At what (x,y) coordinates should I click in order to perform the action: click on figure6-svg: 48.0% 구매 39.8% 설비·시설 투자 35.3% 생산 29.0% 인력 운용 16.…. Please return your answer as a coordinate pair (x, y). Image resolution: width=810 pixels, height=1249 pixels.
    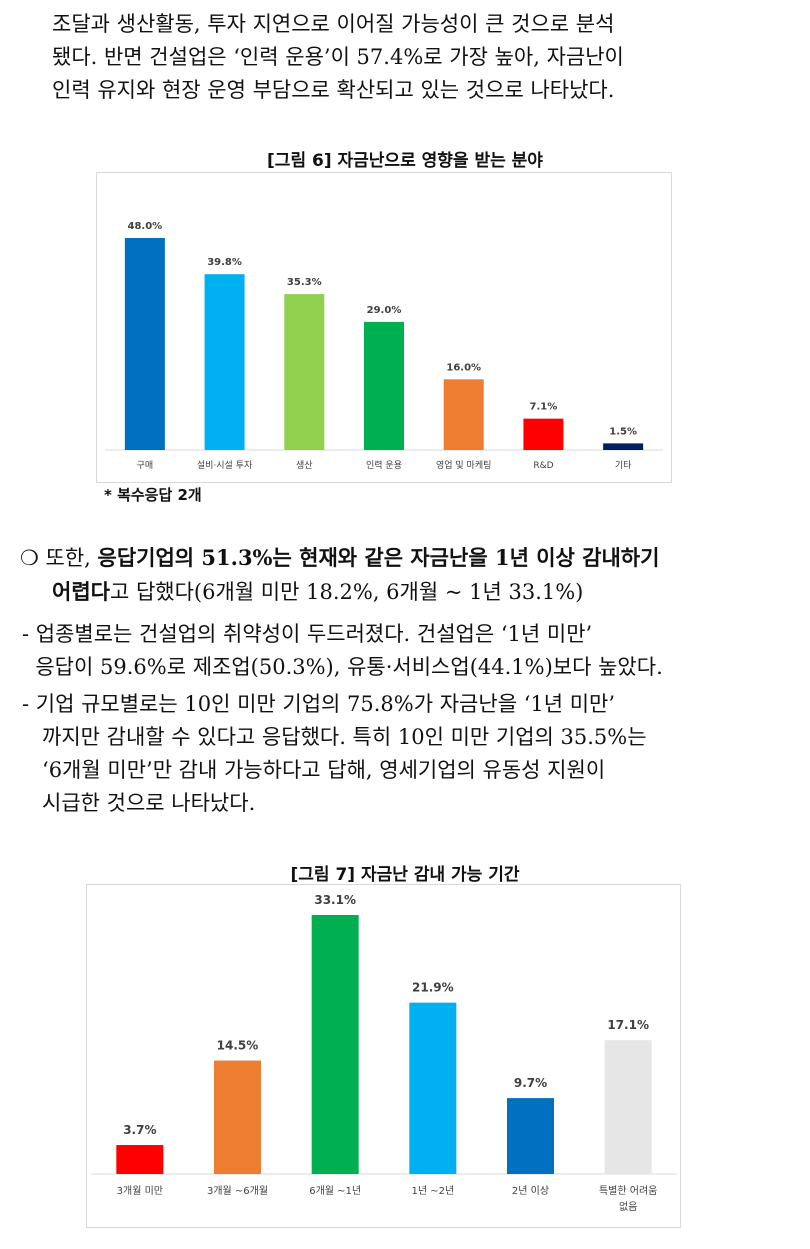
    Looking at the image, I should click on (384, 346).